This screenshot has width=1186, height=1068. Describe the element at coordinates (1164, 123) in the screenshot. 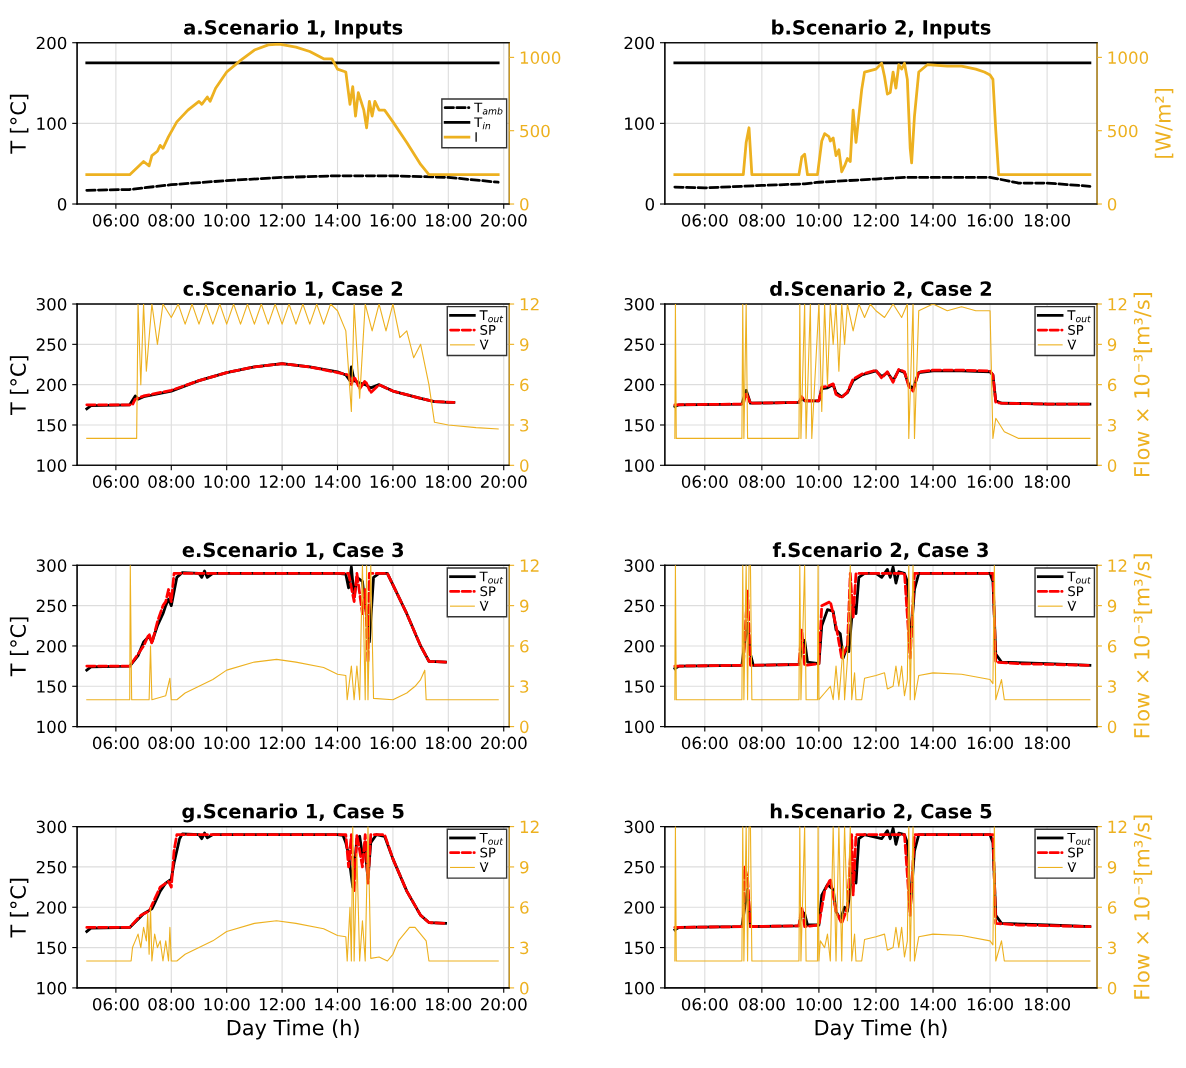

I see `y2-axis-title: [W/m²]` at that location.